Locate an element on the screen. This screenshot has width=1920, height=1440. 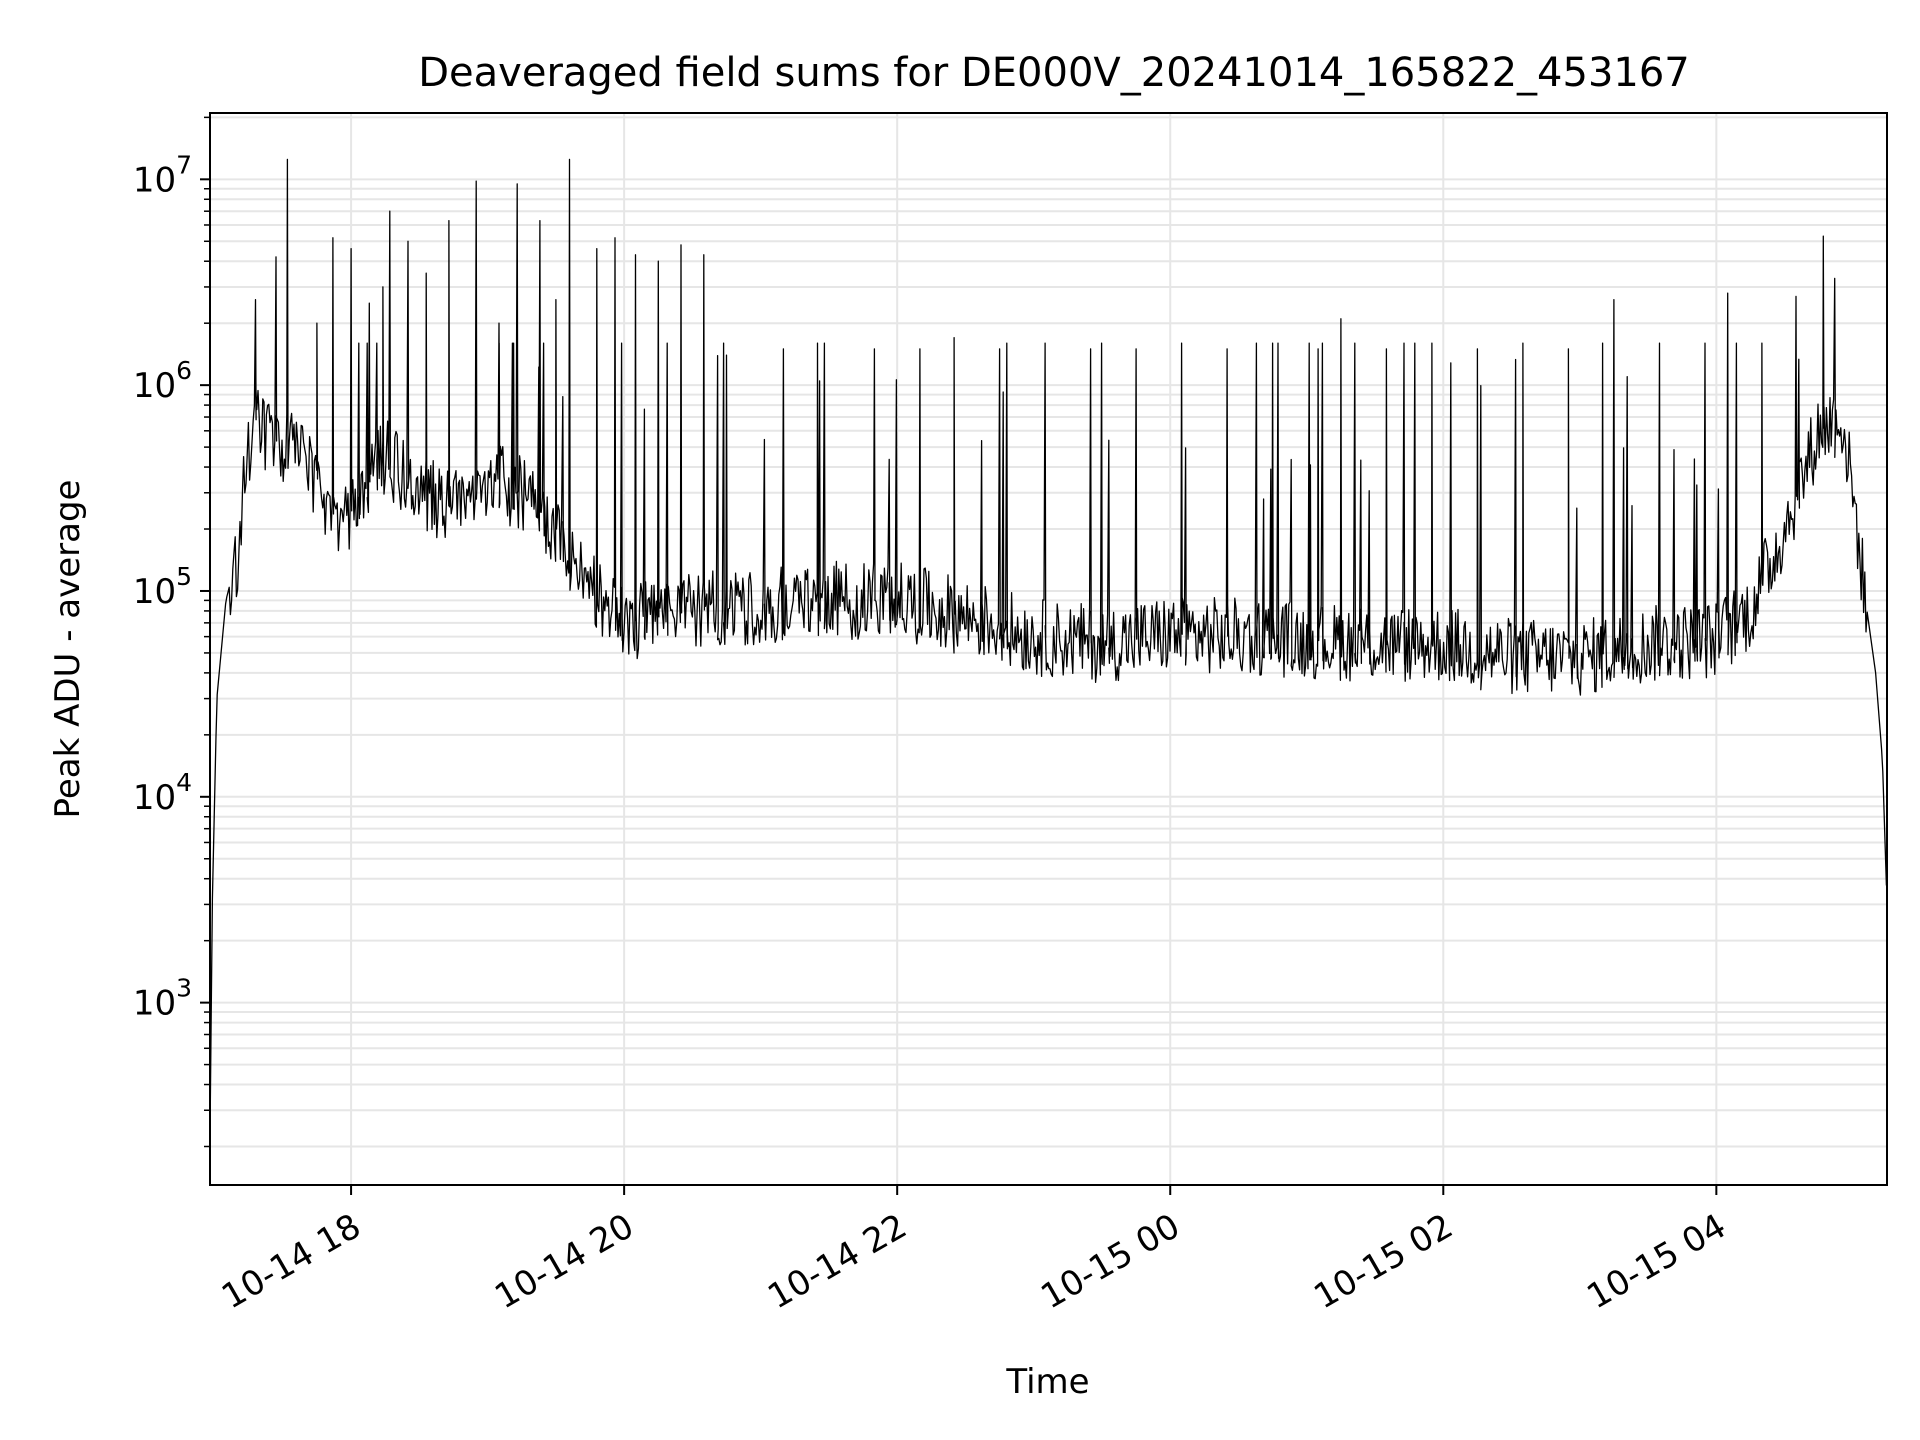
x-tick-label: 10-14 18 is located at coordinates (291, 1261).